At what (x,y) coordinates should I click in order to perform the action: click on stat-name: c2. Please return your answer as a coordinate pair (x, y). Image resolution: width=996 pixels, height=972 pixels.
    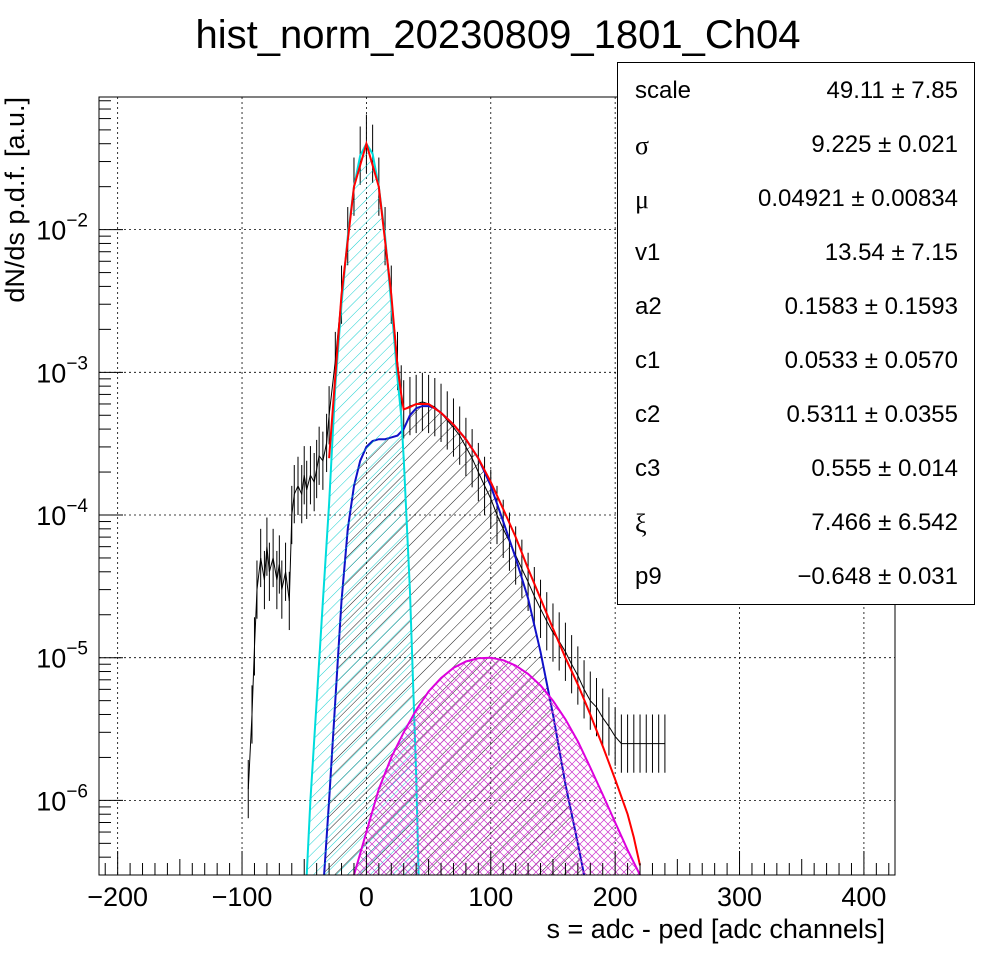
    Looking at the image, I should click on (648, 414).